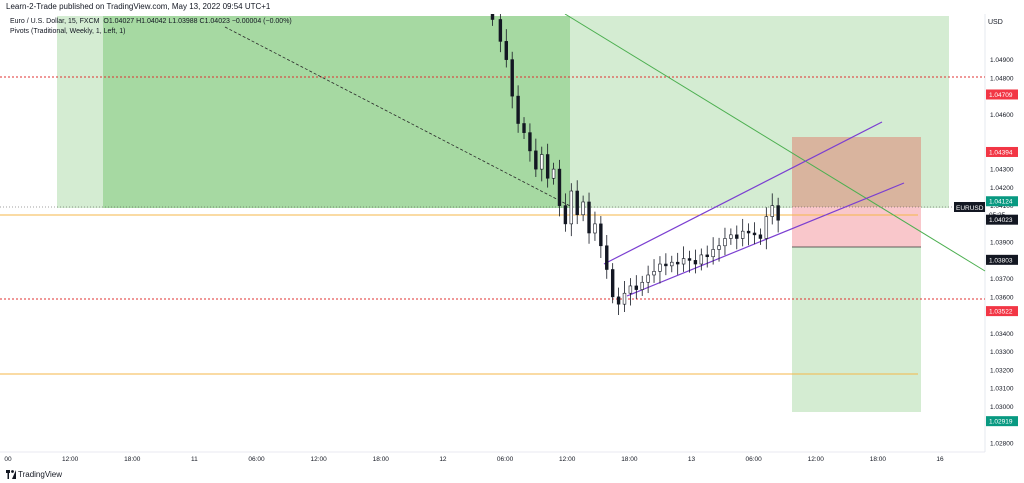  Describe the element at coordinates (1002, 243) in the screenshot. I see `price-tick-label: 1.03900` at that location.